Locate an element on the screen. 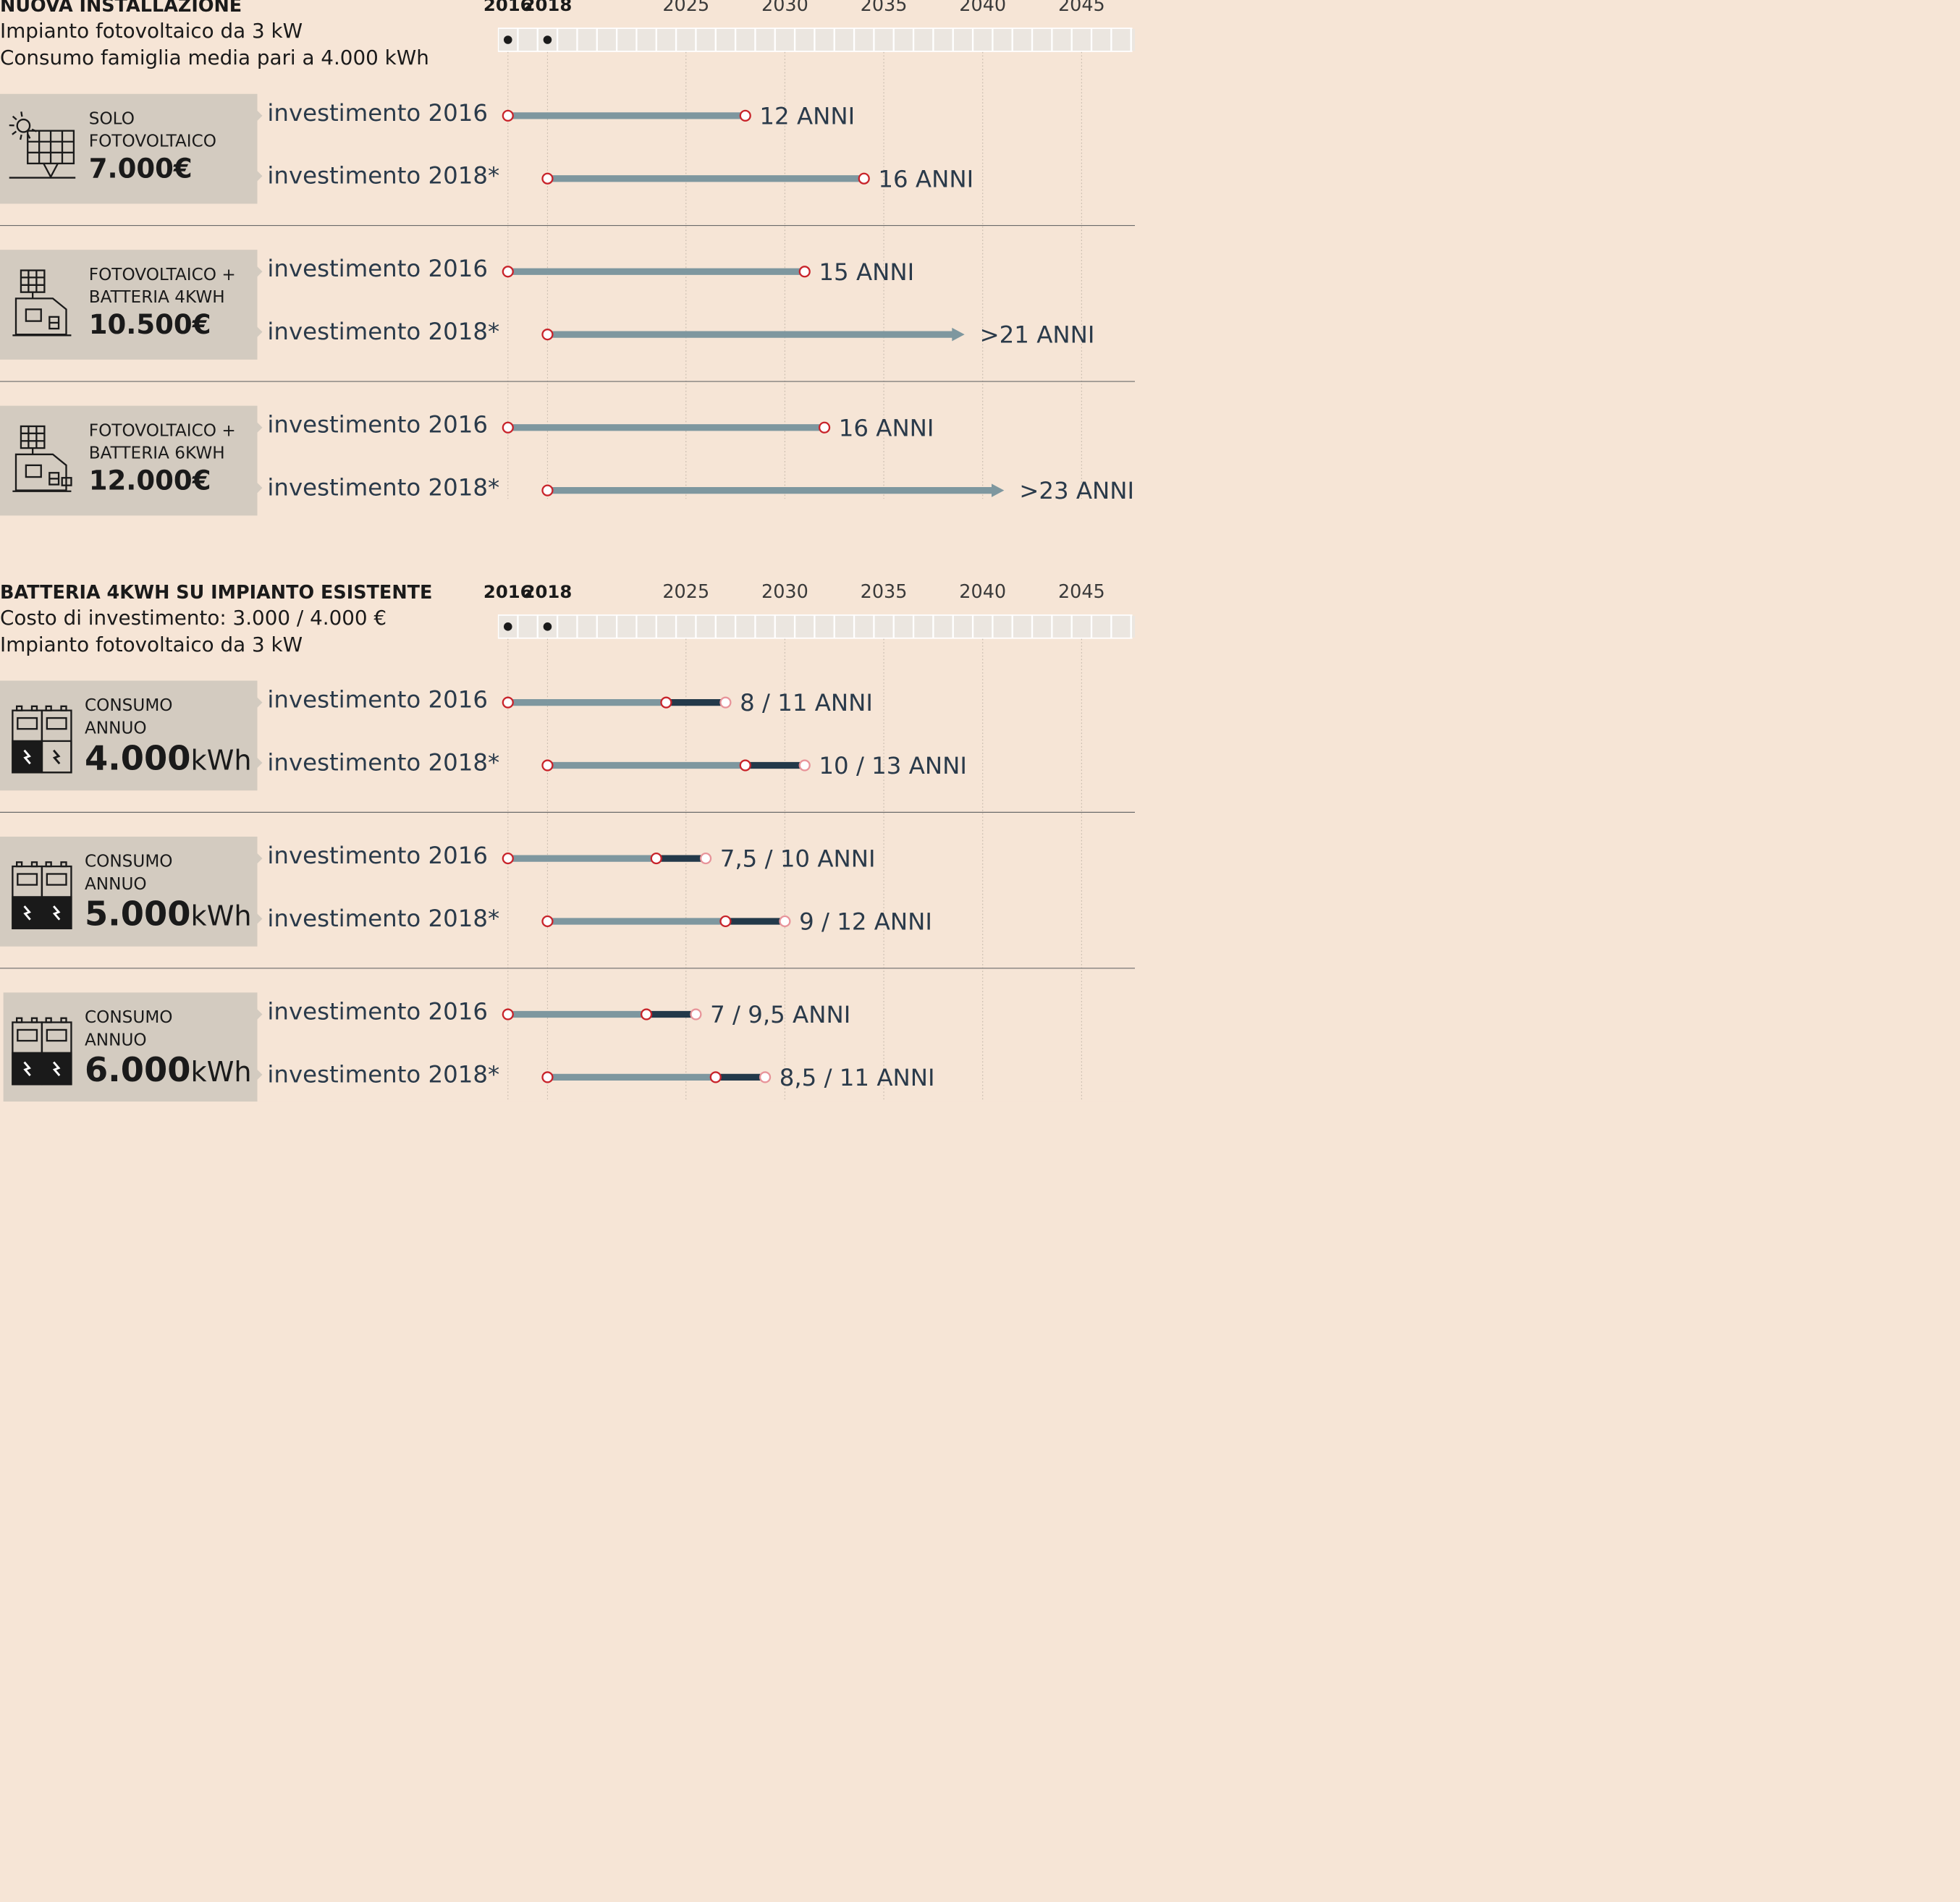  price-value: 4.000 is located at coordinates (137, 758).